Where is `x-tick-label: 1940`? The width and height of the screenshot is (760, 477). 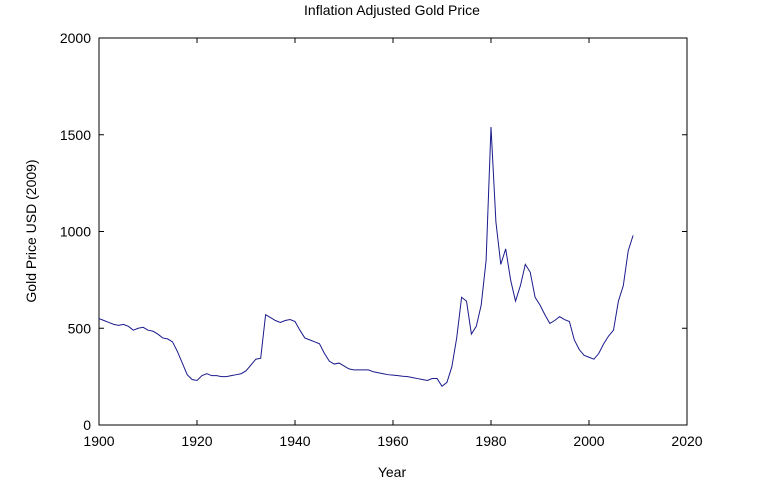
x-tick-label: 1940 is located at coordinates (294, 441).